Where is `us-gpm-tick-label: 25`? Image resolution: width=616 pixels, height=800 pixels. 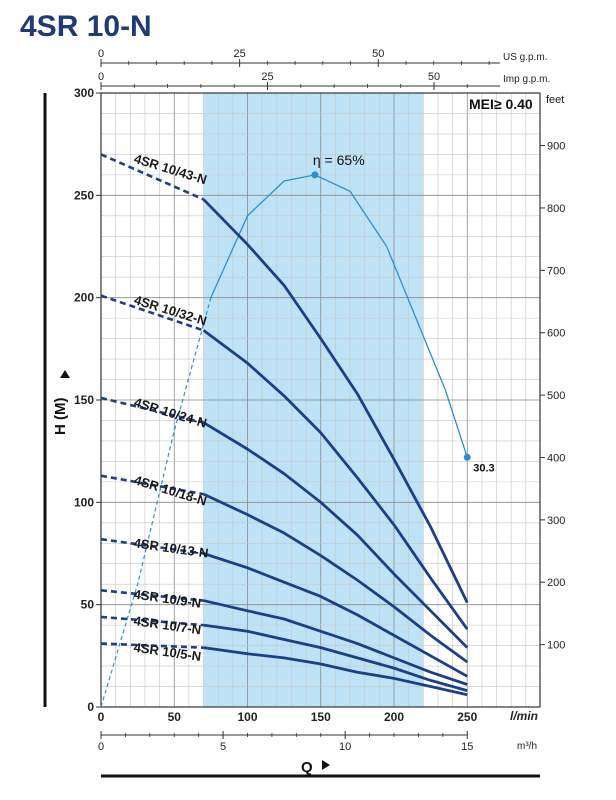
us-gpm-tick-label: 25 is located at coordinates (240, 54).